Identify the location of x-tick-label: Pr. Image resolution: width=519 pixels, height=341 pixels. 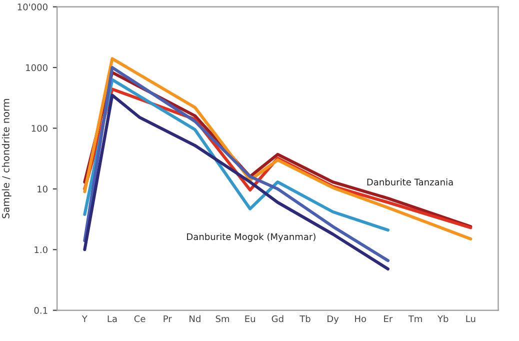
(168, 318).